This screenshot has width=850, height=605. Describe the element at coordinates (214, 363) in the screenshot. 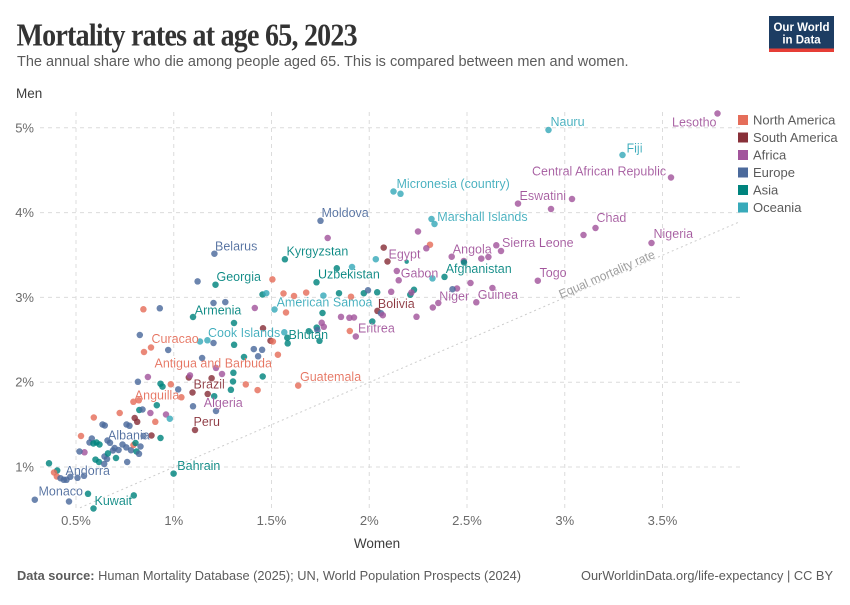

I see `svg-text: Antigua and Barbuda` at that location.